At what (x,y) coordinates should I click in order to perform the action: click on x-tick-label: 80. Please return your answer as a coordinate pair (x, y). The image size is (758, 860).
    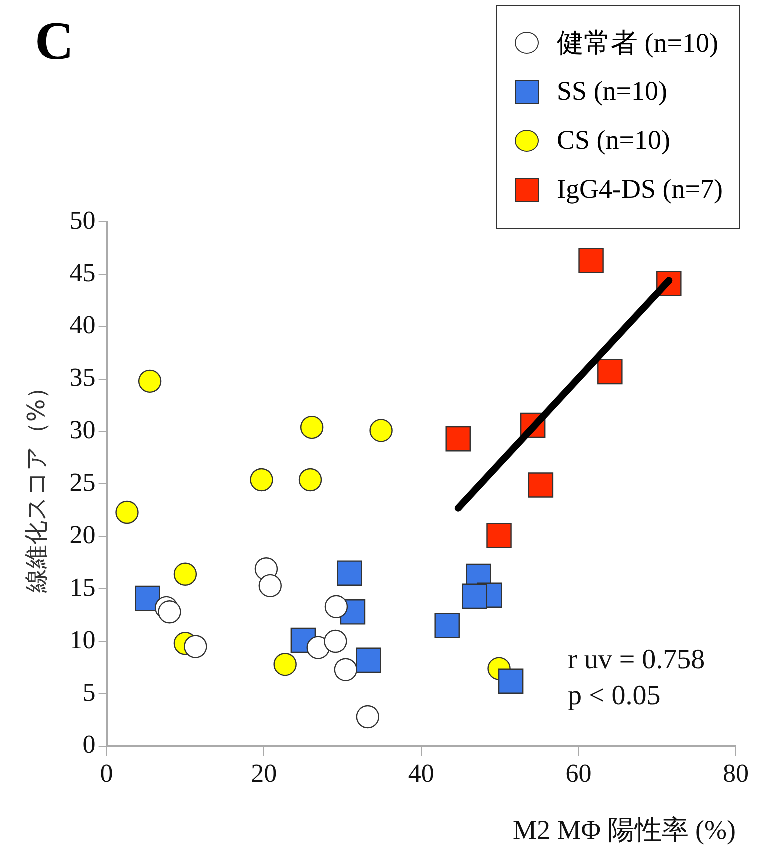
    Looking at the image, I should click on (736, 773).